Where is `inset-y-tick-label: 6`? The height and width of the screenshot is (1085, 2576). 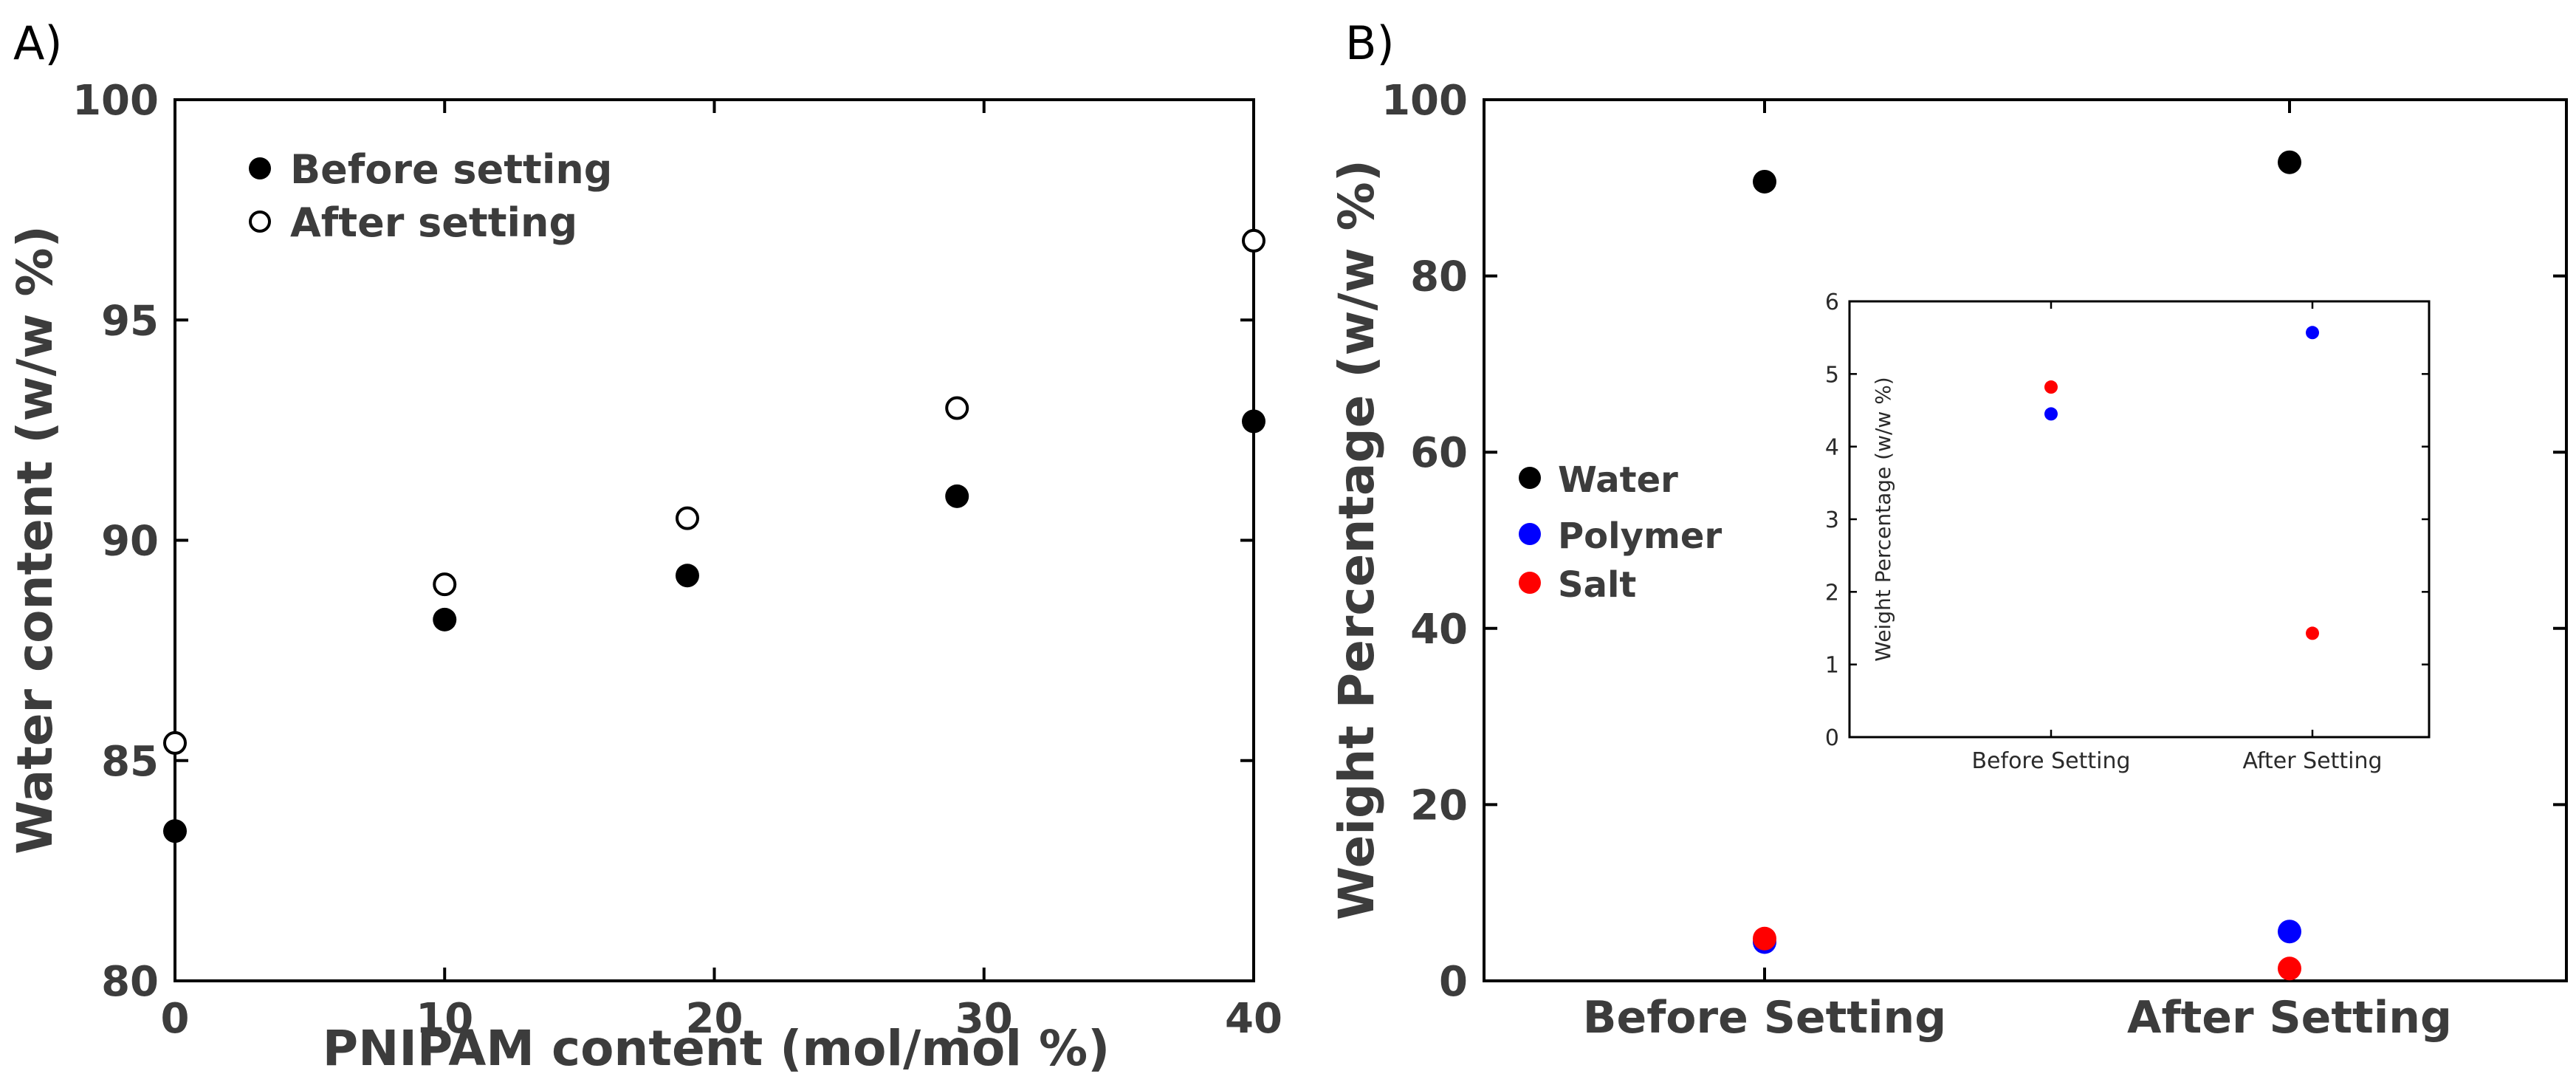 inset-y-tick-label: 6 is located at coordinates (1832, 302).